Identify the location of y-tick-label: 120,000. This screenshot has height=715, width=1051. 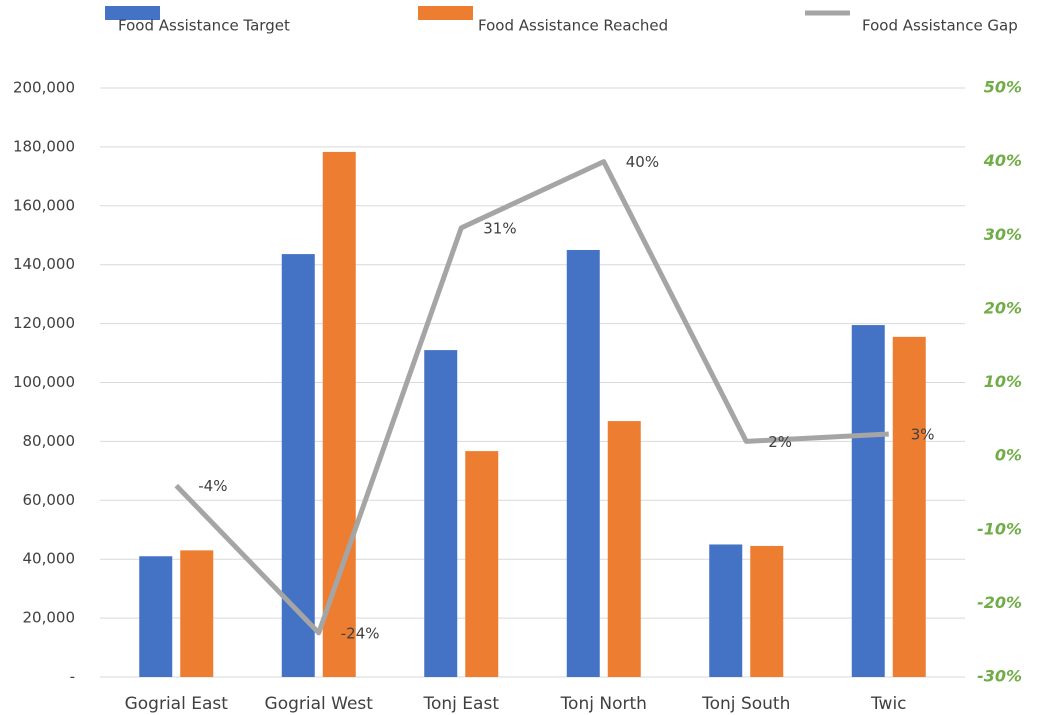
(44, 323).